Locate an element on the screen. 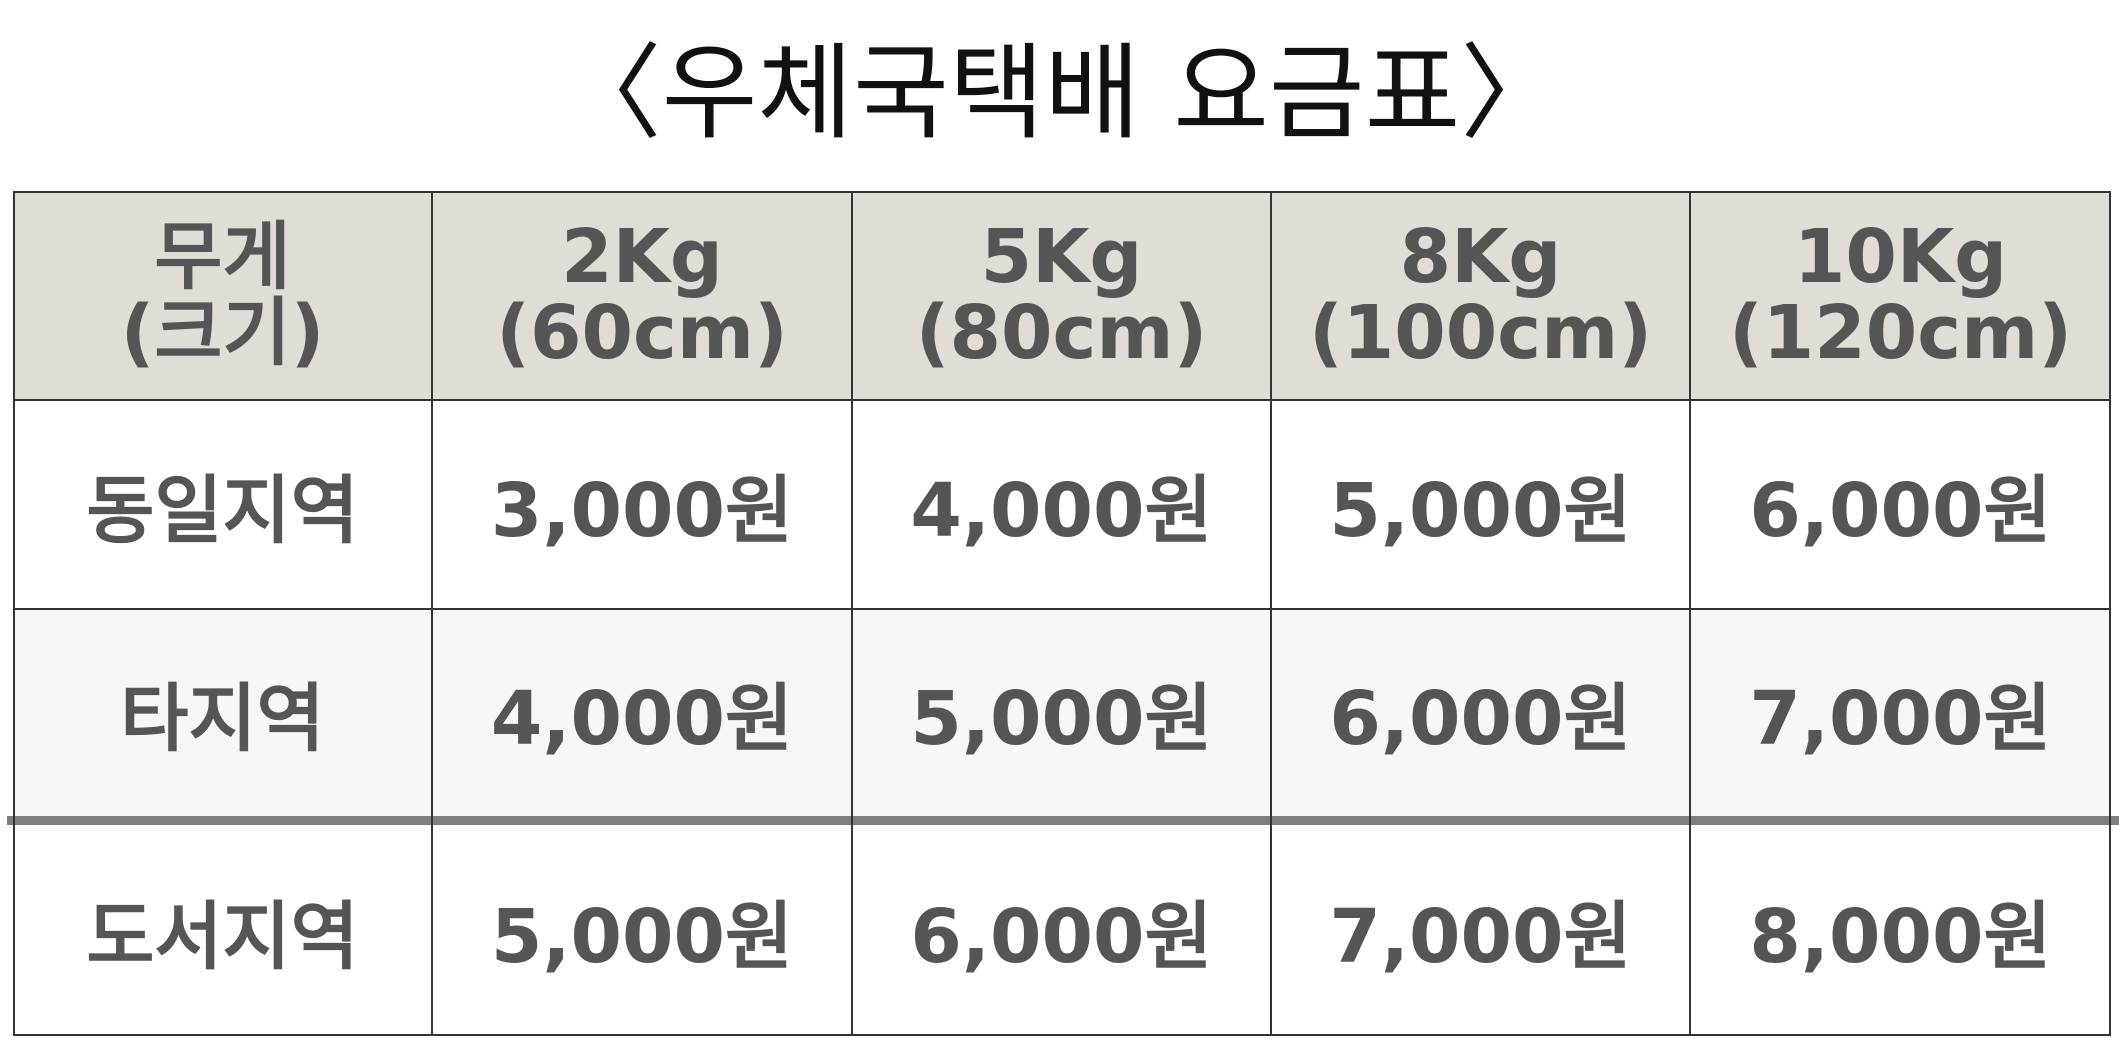 This screenshot has width=2122, height=1046. header-cell-2kg: 2Kg (60cm) is located at coordinates (642, 295).